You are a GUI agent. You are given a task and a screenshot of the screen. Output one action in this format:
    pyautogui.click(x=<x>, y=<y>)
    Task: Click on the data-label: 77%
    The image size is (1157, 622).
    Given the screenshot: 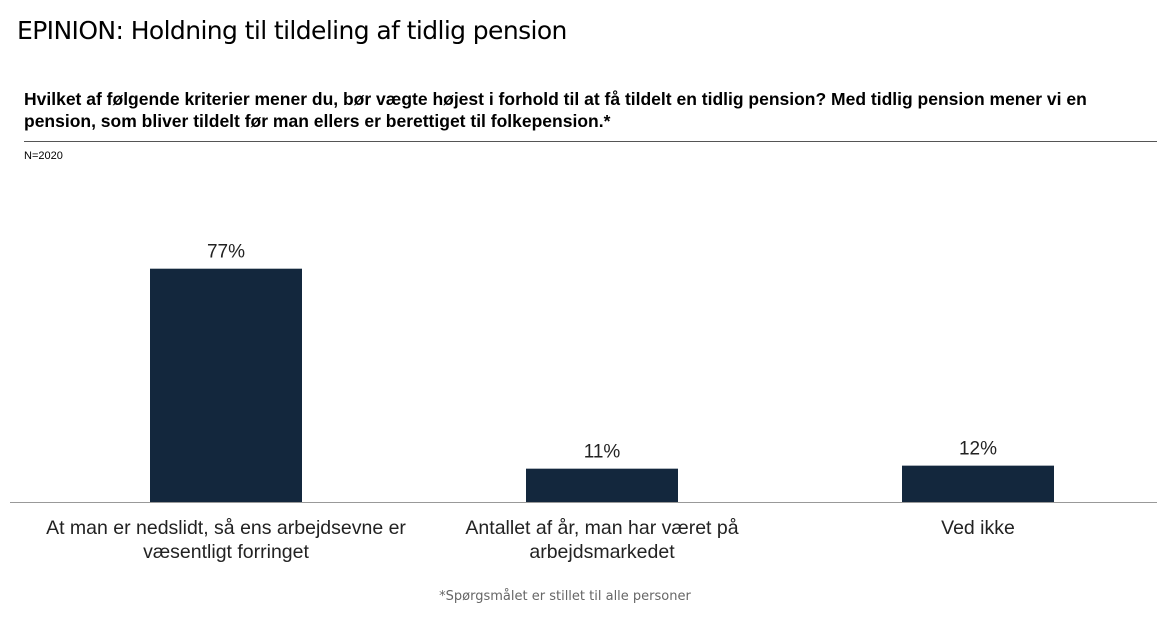 What is the action you would take?
    pyautogui.click(x=226, y=252)
    